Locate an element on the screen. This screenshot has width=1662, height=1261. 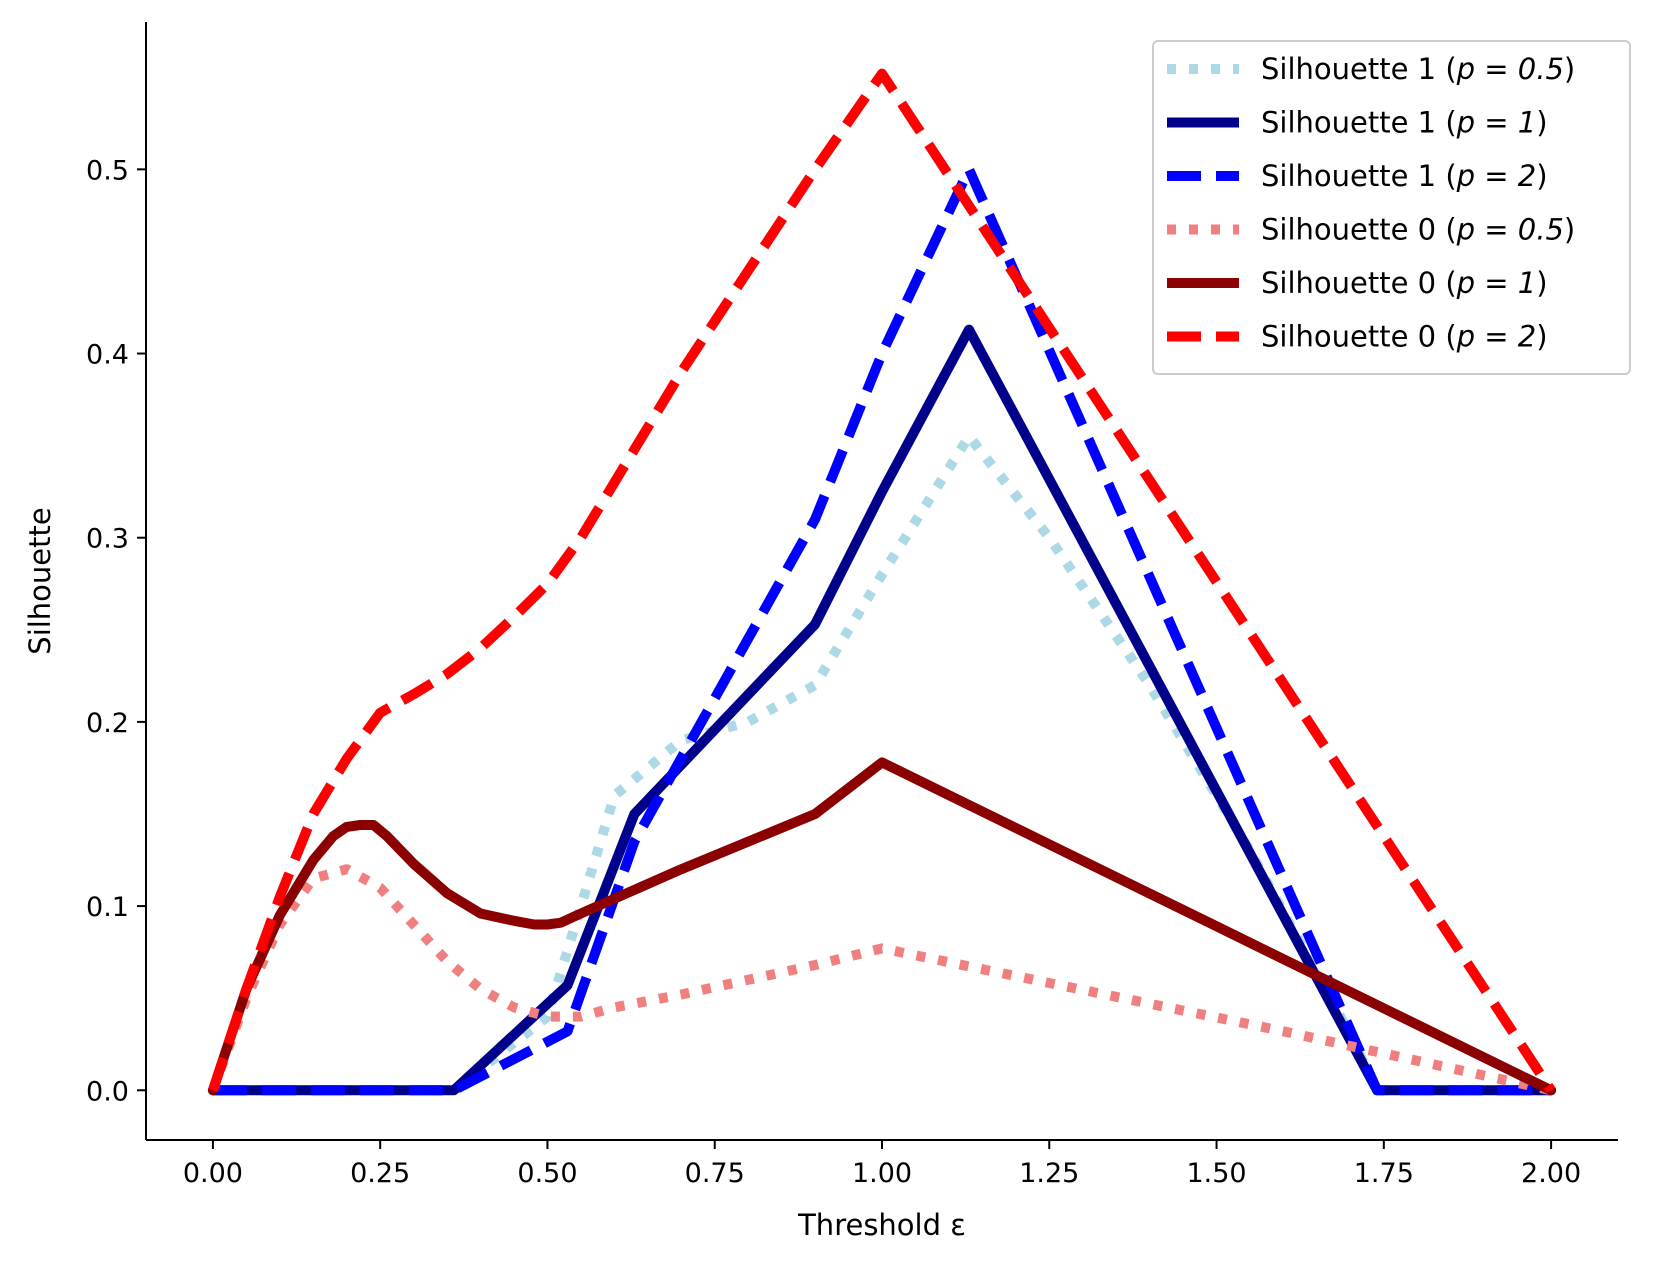
y-tick-label: 0.0 is located at coordinates (107, 1091).